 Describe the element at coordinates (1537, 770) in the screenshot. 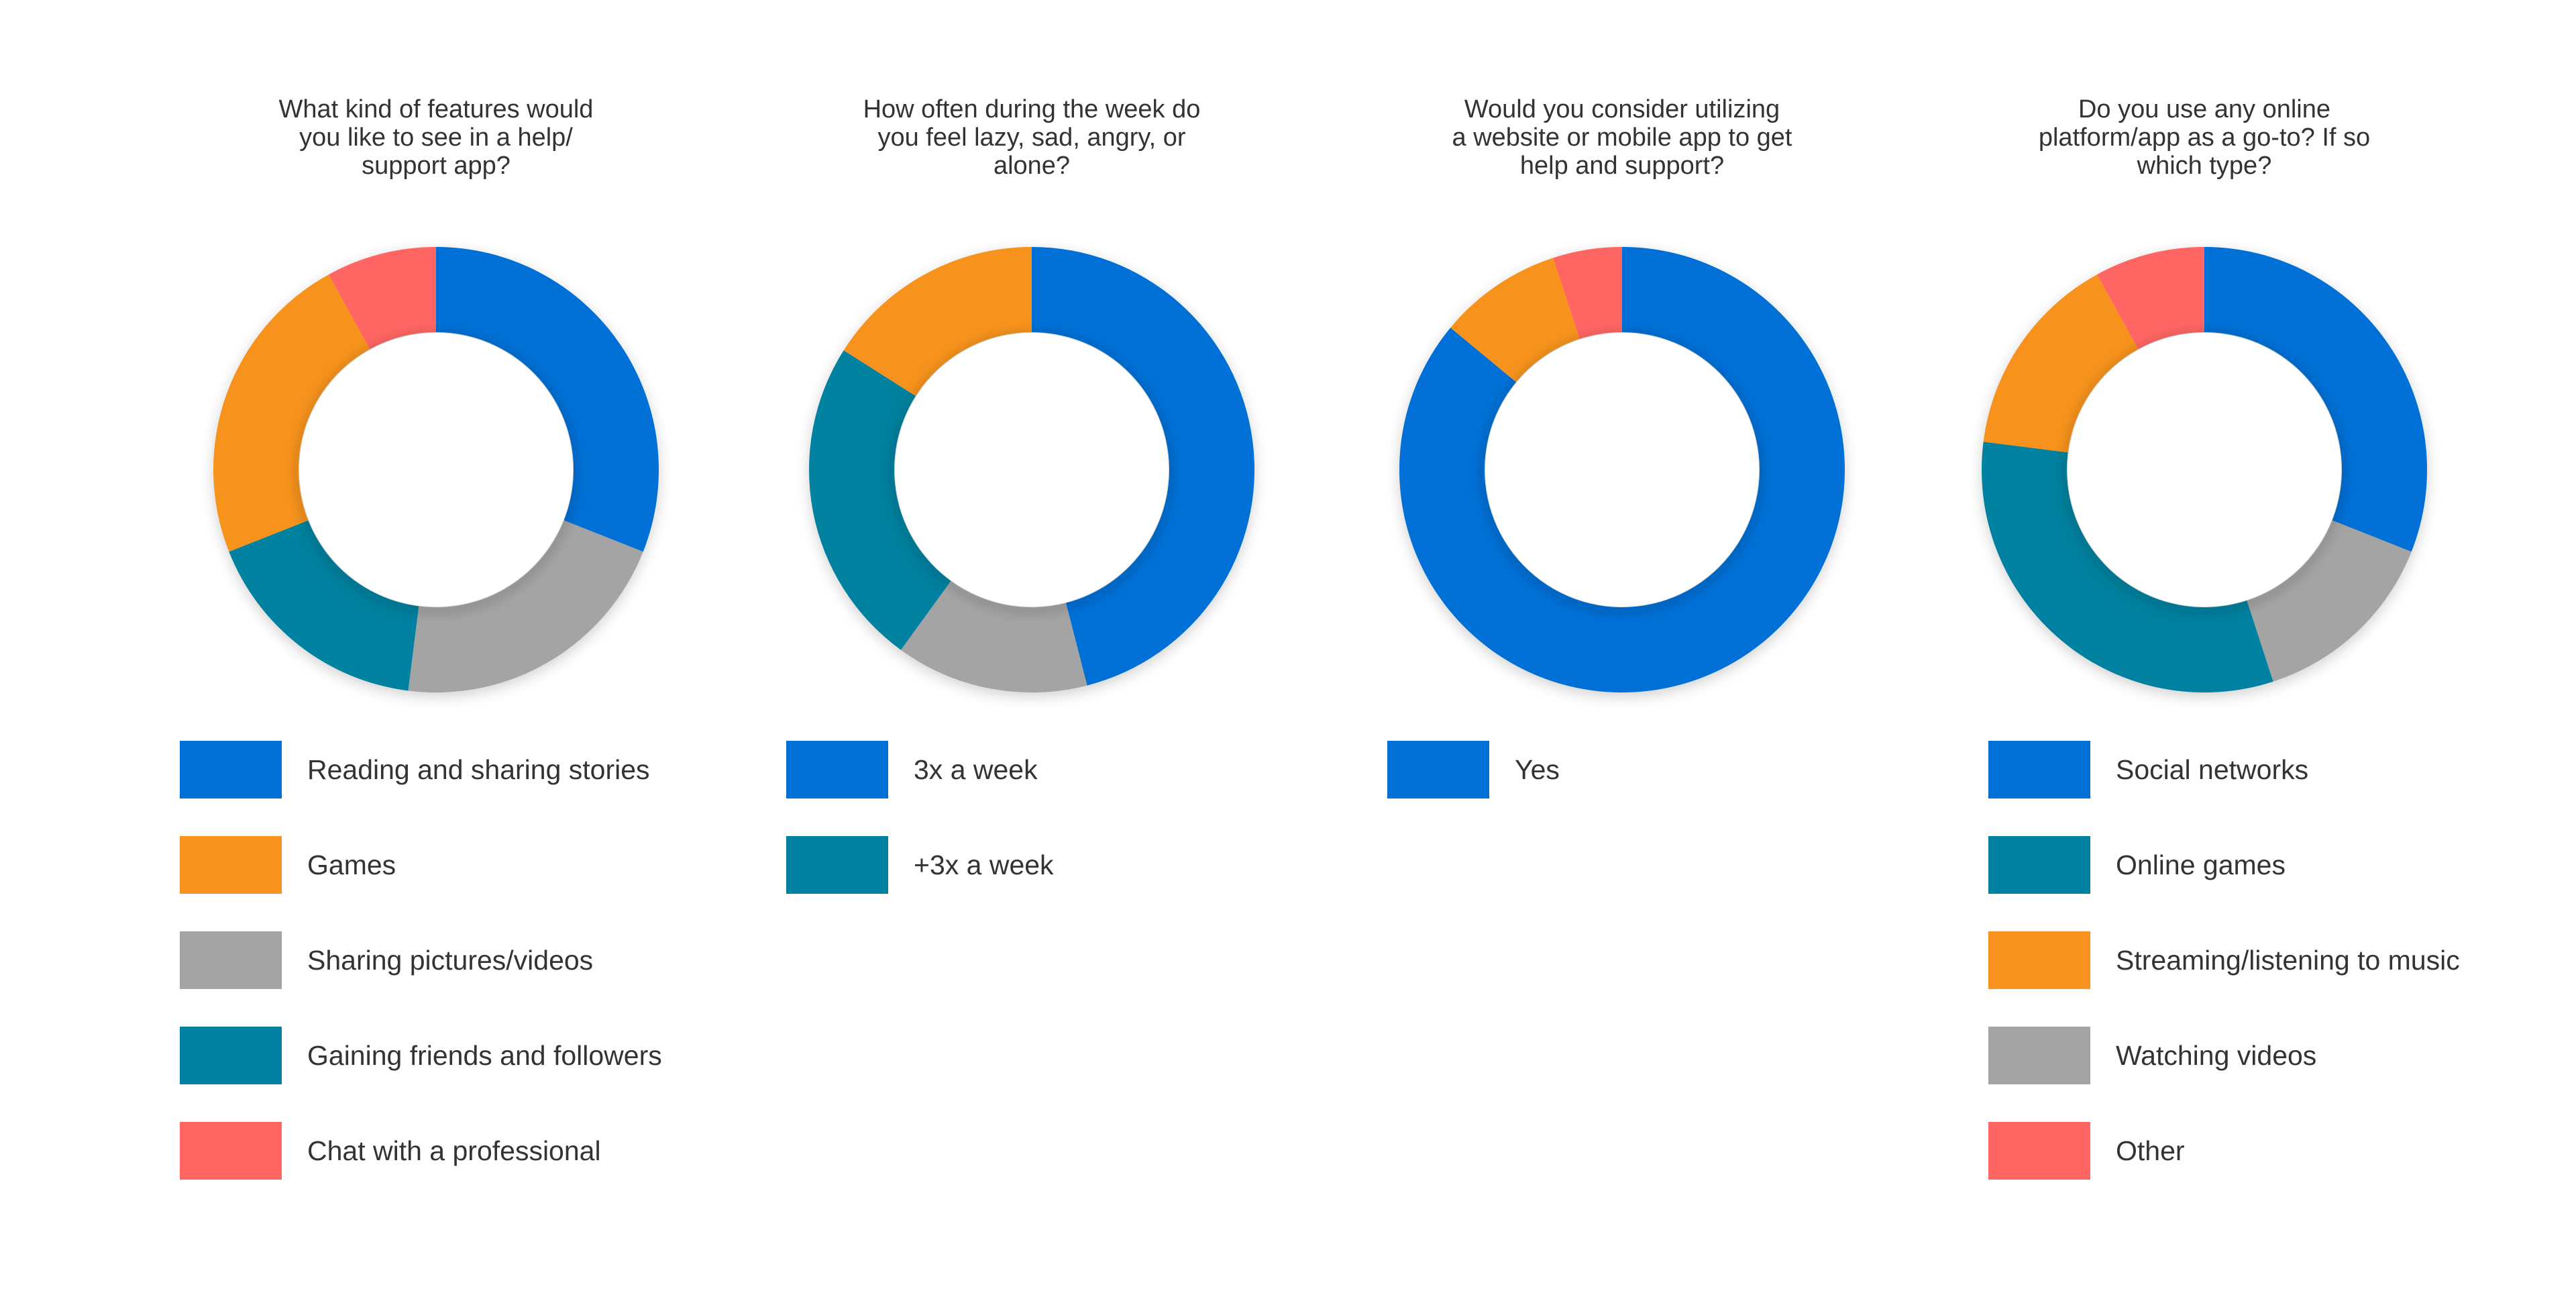

I see `legend-label: Yes` at that location.